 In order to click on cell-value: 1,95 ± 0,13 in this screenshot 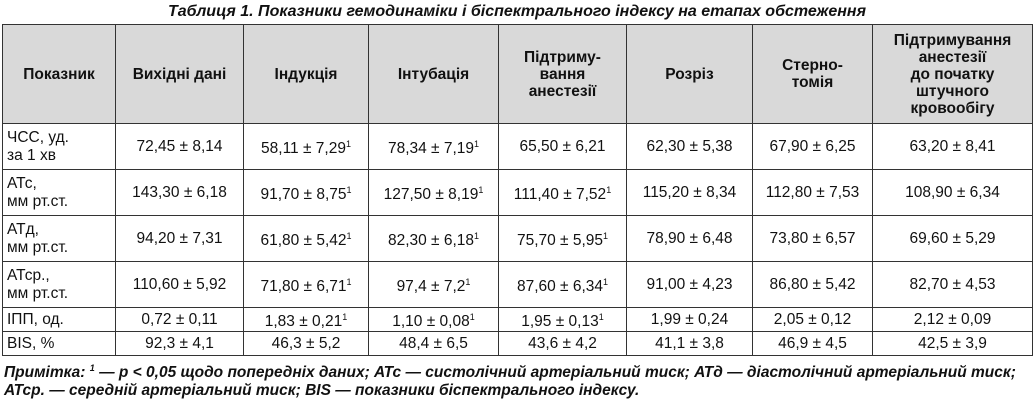, I will do `click(560, 321)`.